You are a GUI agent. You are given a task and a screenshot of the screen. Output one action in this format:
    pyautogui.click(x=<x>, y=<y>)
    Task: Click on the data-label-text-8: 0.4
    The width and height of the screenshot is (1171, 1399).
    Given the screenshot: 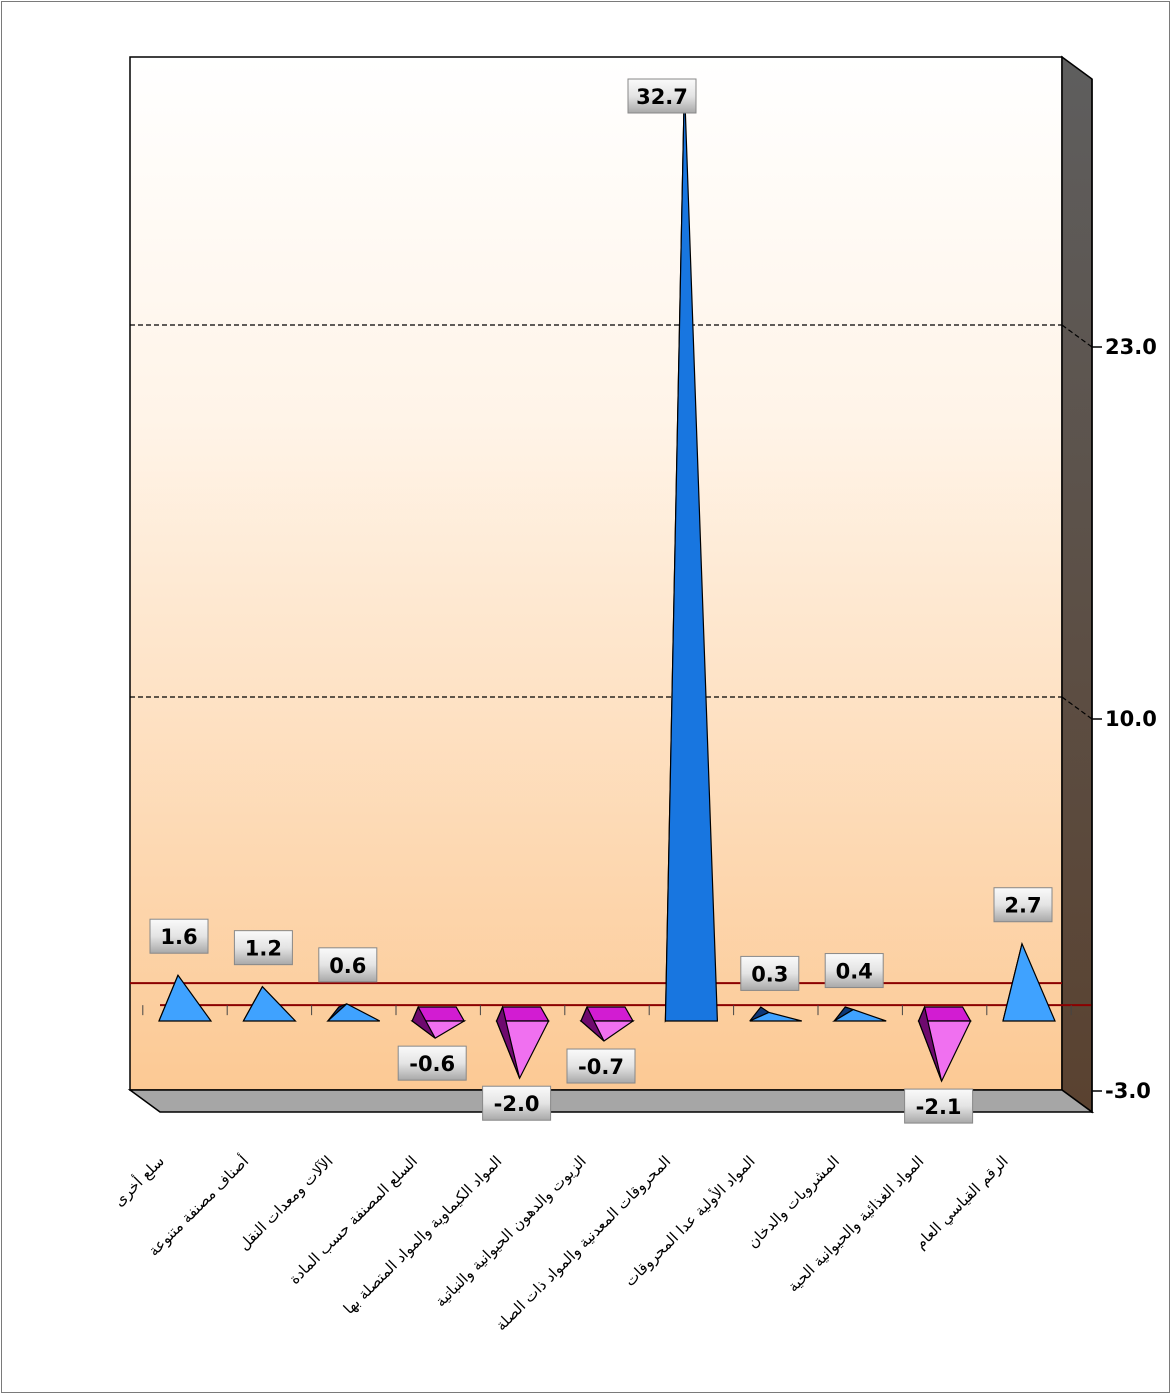 What is the action you would take?
    pyautogui.click(x=854, y=972)
    